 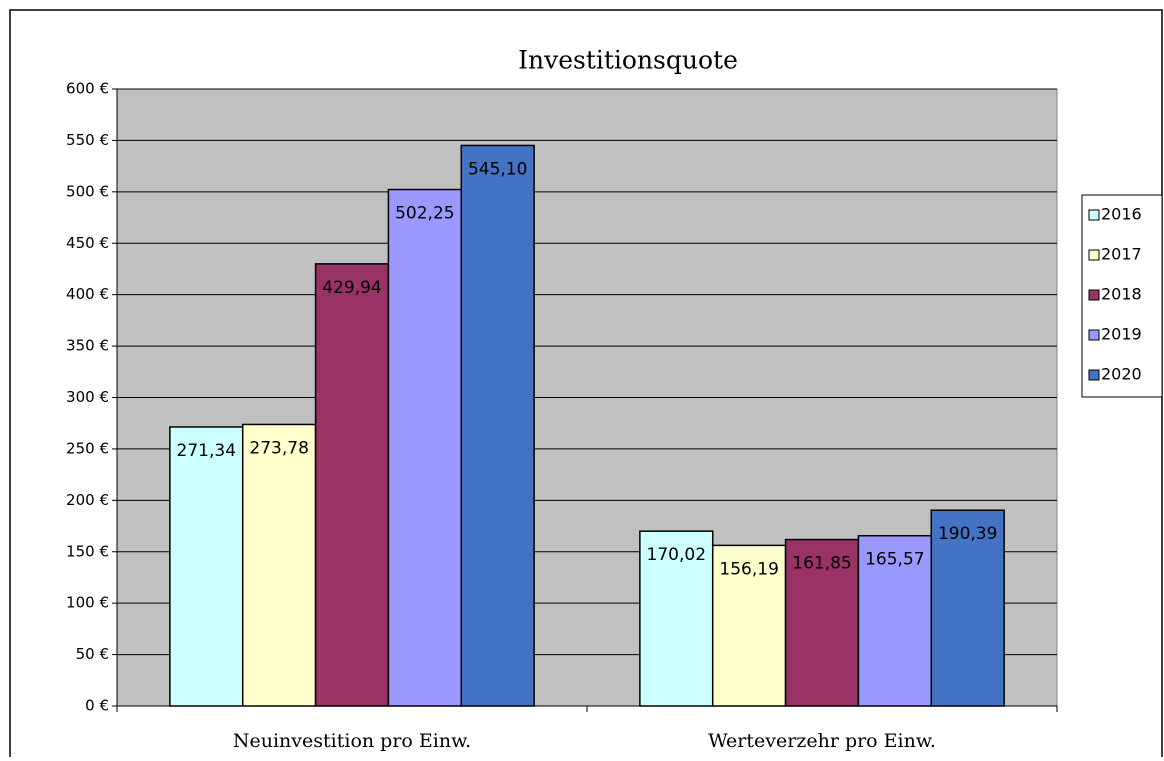 I want to click on y-tick-label: 0 €, so click(x=97, y=706).